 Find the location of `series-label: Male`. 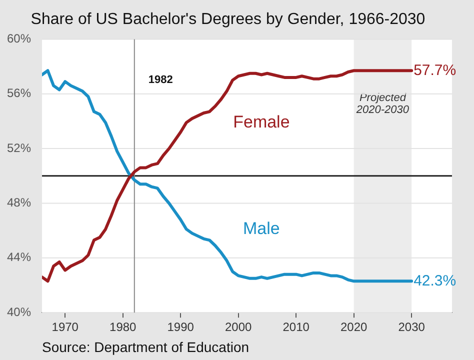

series-label: Male is located at coordinates (261, 228).